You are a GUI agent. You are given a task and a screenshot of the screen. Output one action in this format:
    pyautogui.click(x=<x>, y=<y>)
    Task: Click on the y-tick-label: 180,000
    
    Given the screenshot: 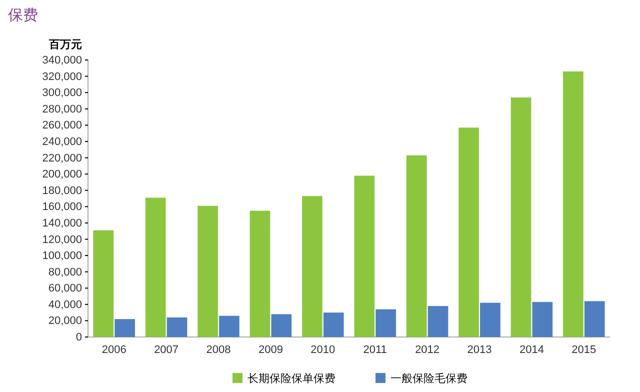 What is the action you would take?
    pyautogui.click(x=62, y=190)
    